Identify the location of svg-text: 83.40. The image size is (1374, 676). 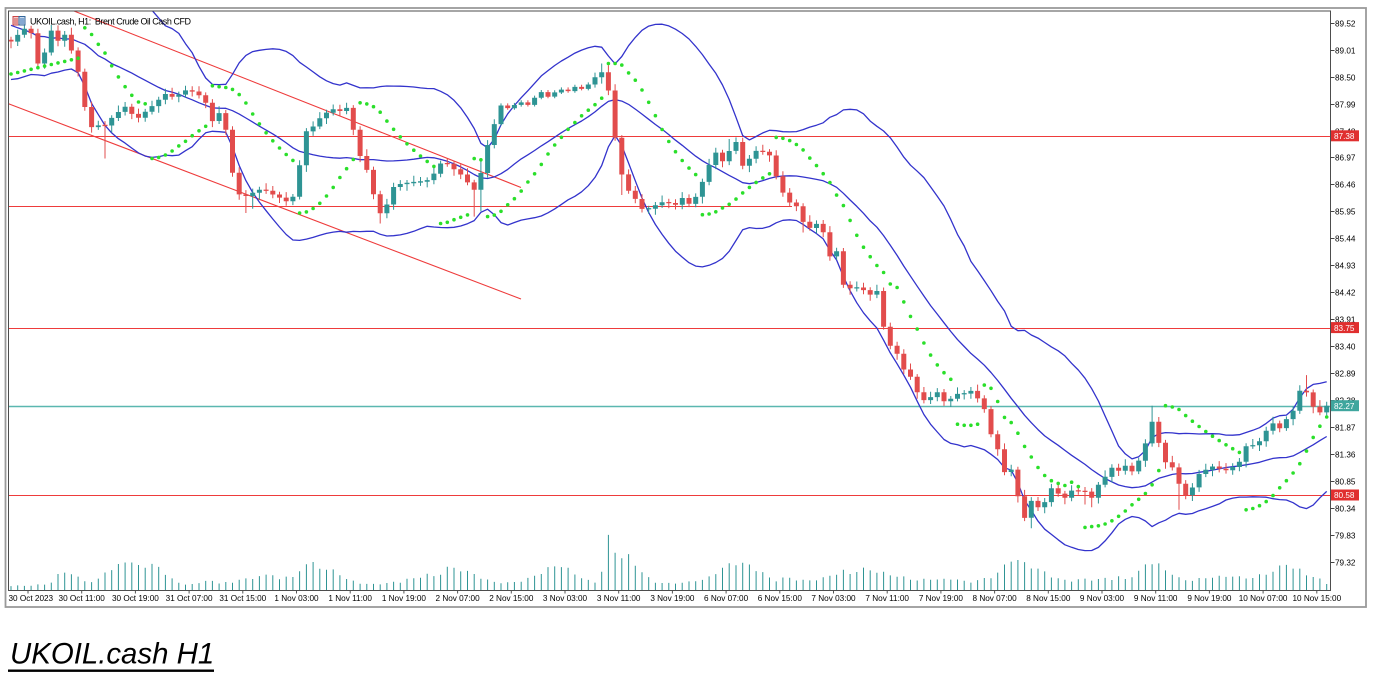
(1345, 346).